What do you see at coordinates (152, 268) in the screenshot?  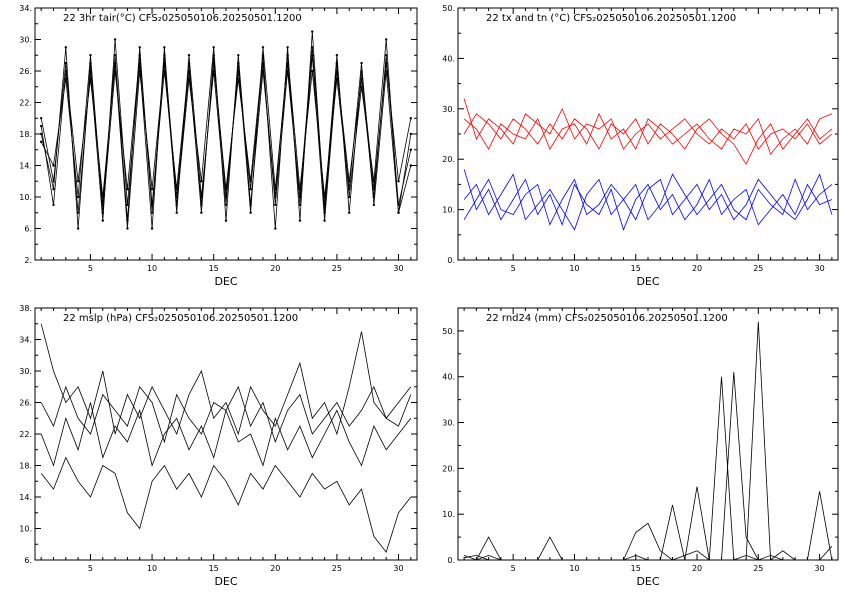 I see `x-tick-label: 10` at bounding box center [152, 268].